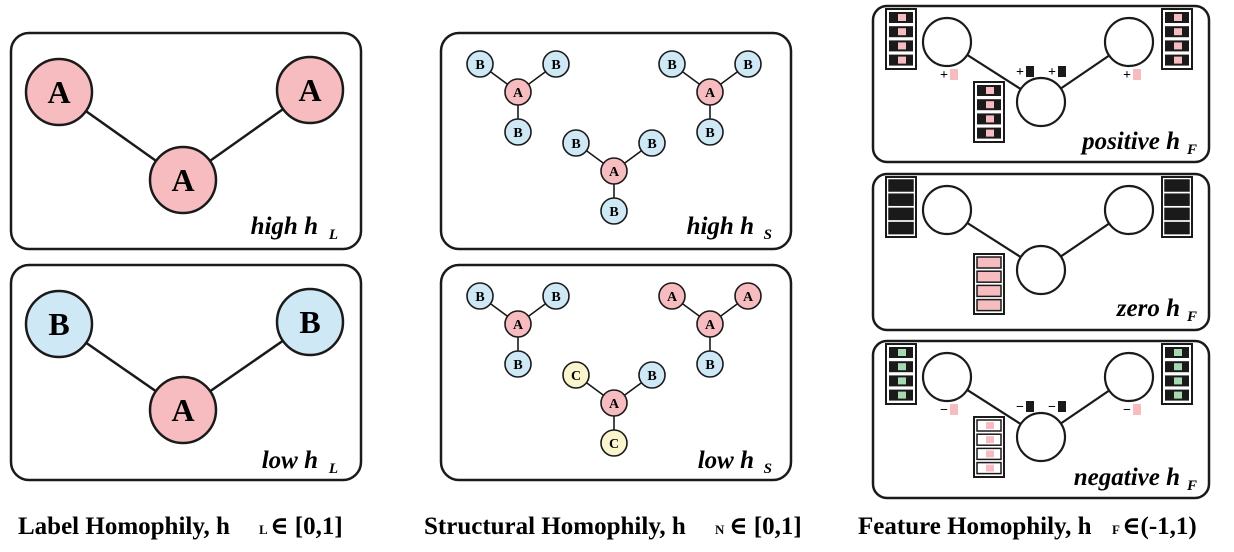 The width and height of the screenshot is (1234, 552). I want to click on label-caption: Label Homophily, h, so click(124, 526).